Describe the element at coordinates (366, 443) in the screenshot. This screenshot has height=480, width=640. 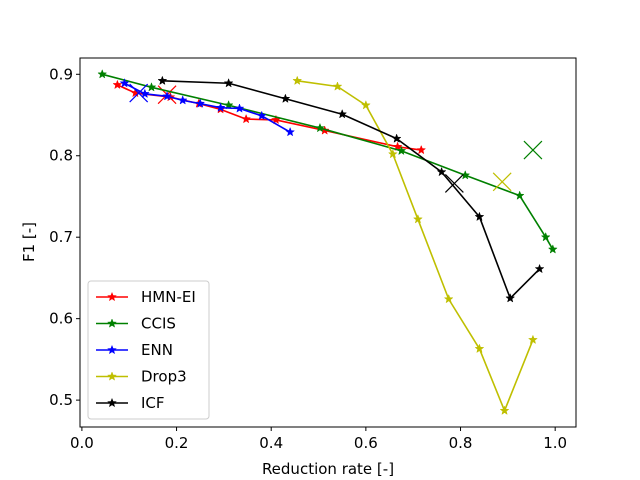
I see `x-tick-label: 0.6` at that location.